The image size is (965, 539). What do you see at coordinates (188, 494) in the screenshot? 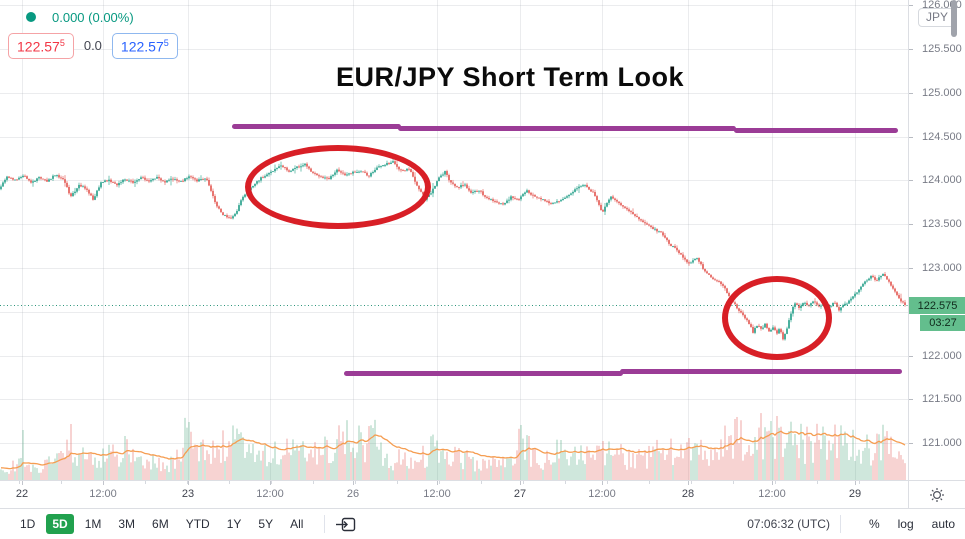
I see `time-axis-day-label: 23` at bounding box center [188, 494].